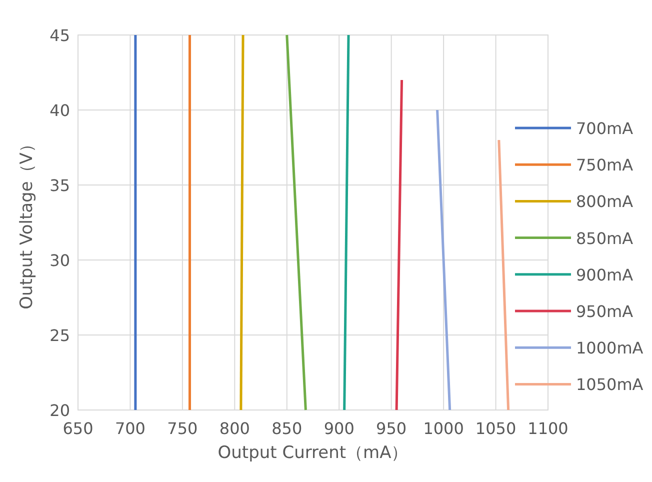 The image size is (652, 482). Describe the element at coordinates (495, 428) in the screenshot. I see `x-tick-label: 1050` at that location.